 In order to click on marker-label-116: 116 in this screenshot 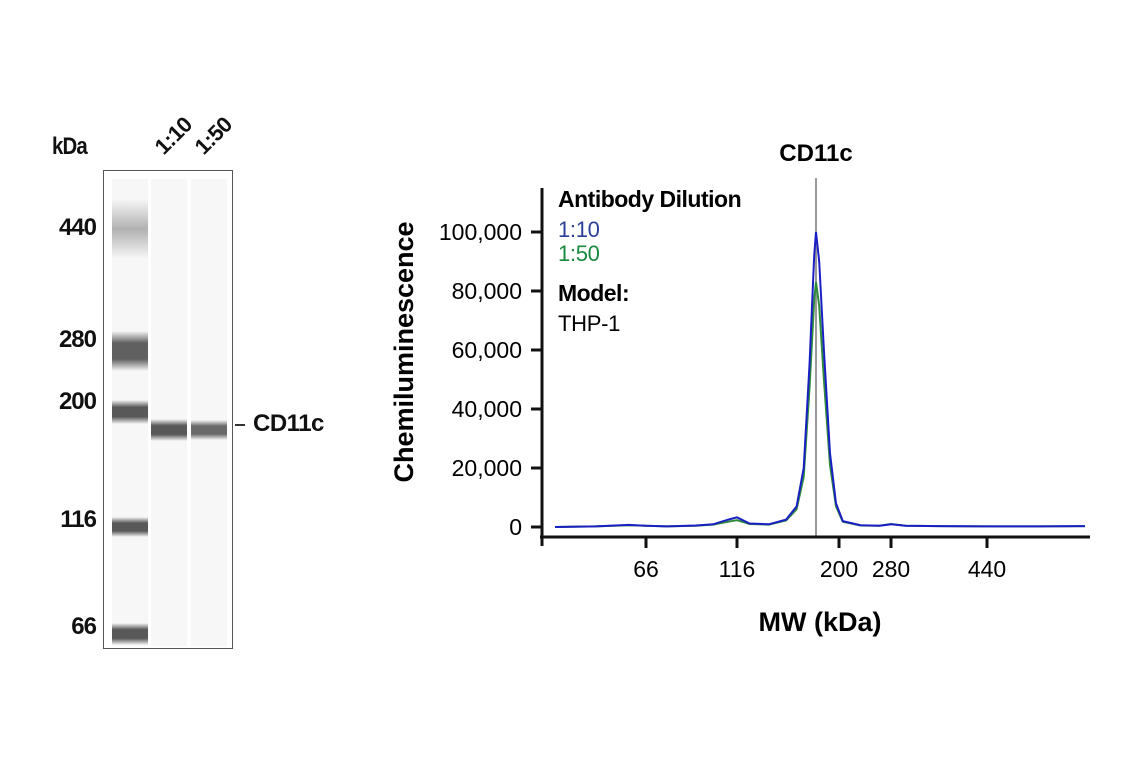, I will do `click(78, 519)`.